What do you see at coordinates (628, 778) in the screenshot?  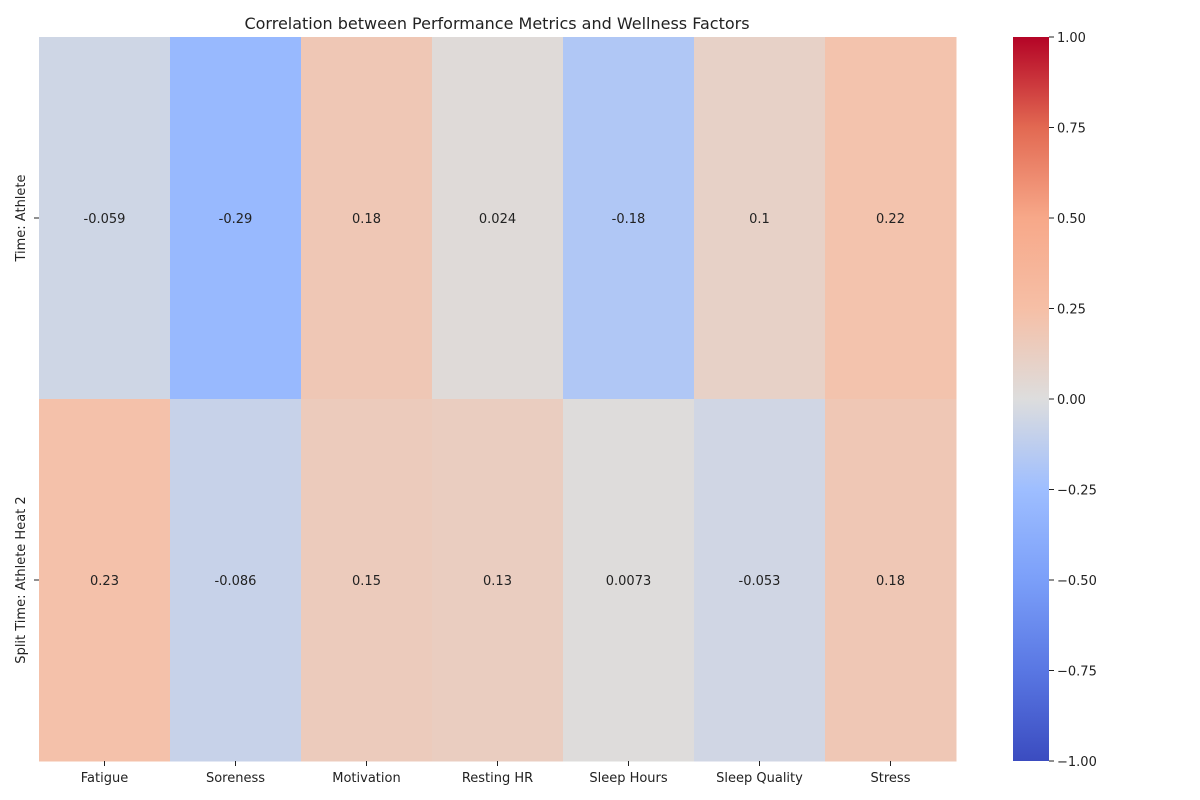 I see `x-tick-label: Sleep Hours` at bounding box center [628, 778].